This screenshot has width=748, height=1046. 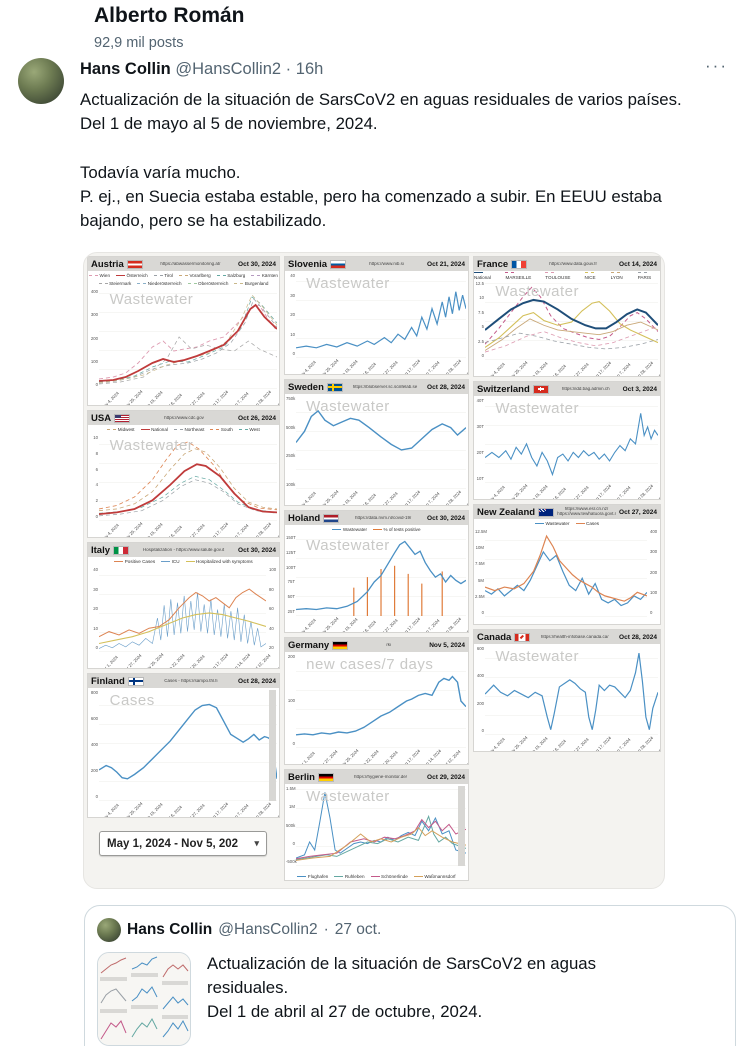 I want to click on more-options-icon: ···, so click(x=716, y=65).